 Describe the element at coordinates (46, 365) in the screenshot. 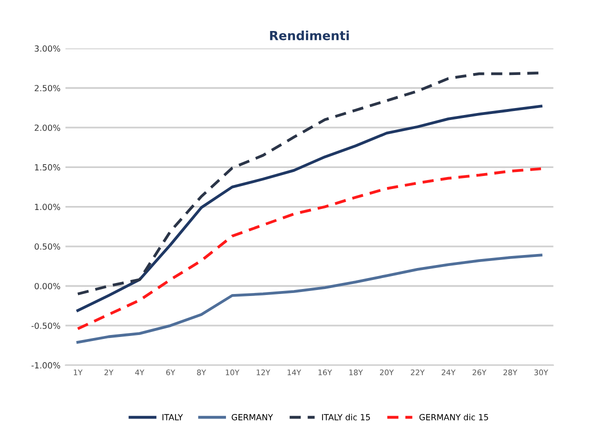

I see `y-tick-label: -1.00%` at that location.